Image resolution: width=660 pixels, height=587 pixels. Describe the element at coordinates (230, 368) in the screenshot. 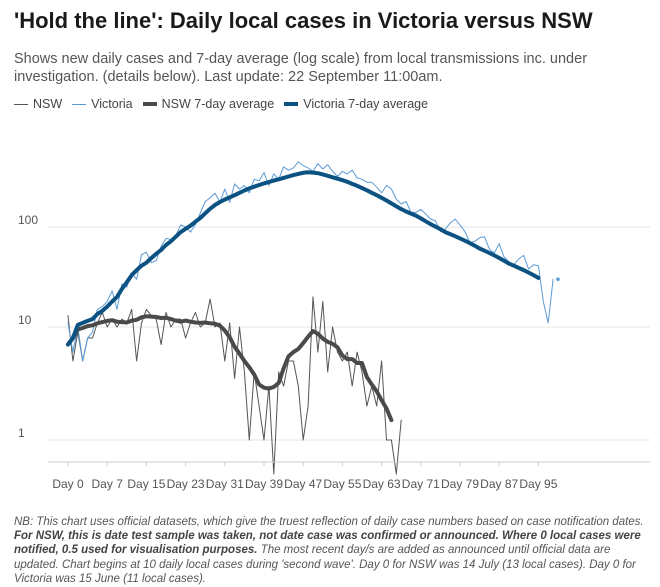

I see `series-line-nsw-7-day-average` at that location.